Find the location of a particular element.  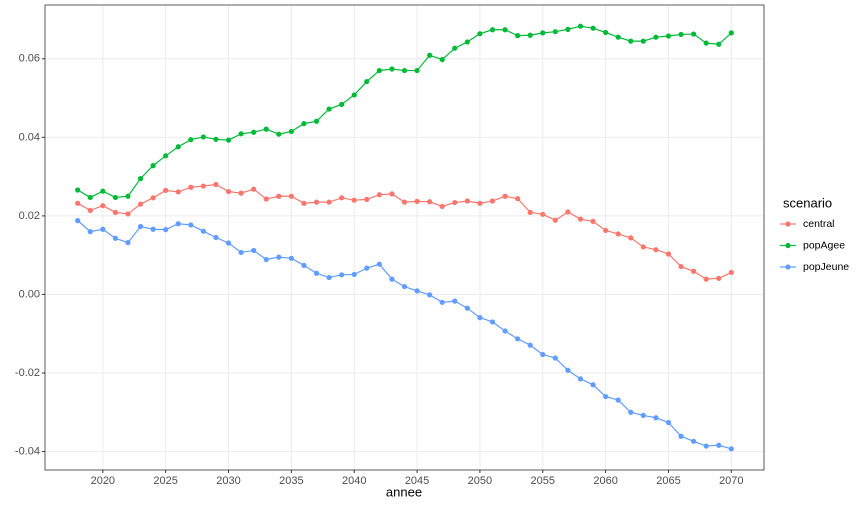

x-tick-label: 2045 is located at coordinates (417, 481).